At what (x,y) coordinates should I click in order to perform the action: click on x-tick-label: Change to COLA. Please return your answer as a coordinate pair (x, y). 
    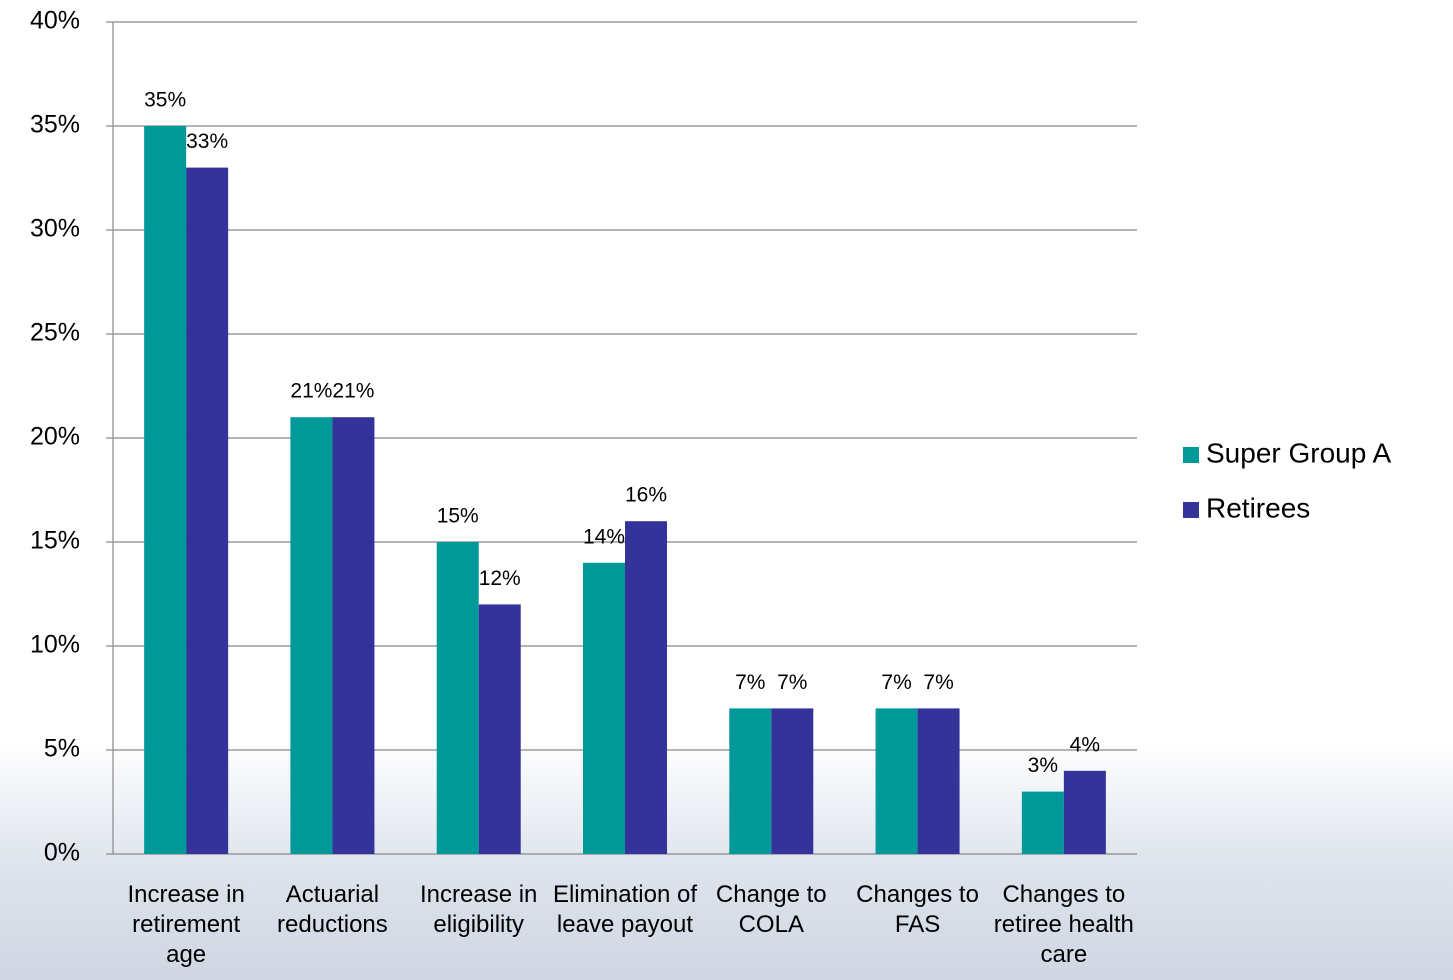
    Looking at the image, I should click on (771, 909).